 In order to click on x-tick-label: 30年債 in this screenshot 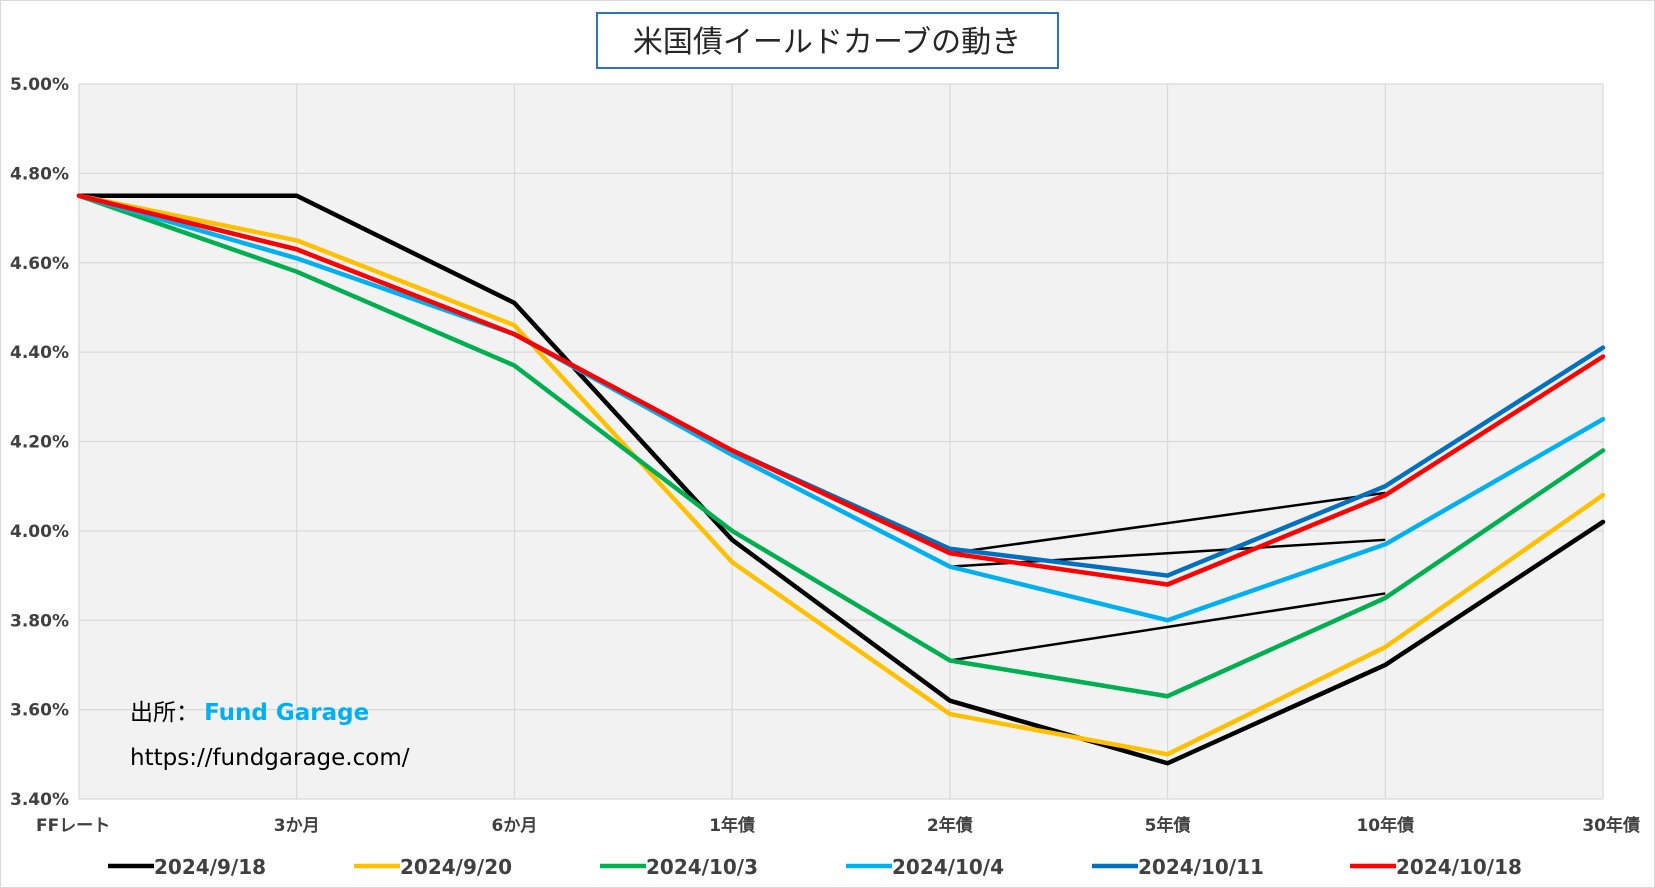, I will do `click(1611, 825)`.